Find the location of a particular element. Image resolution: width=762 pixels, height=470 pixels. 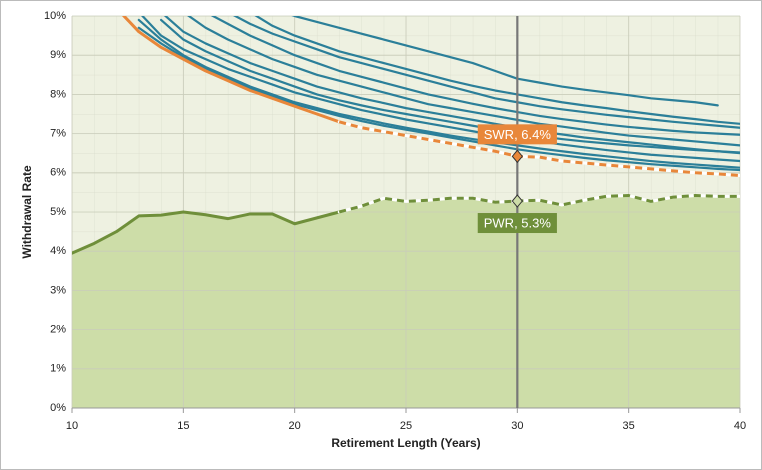

x-tick-label: 35 is located at coordinates (629, 426).